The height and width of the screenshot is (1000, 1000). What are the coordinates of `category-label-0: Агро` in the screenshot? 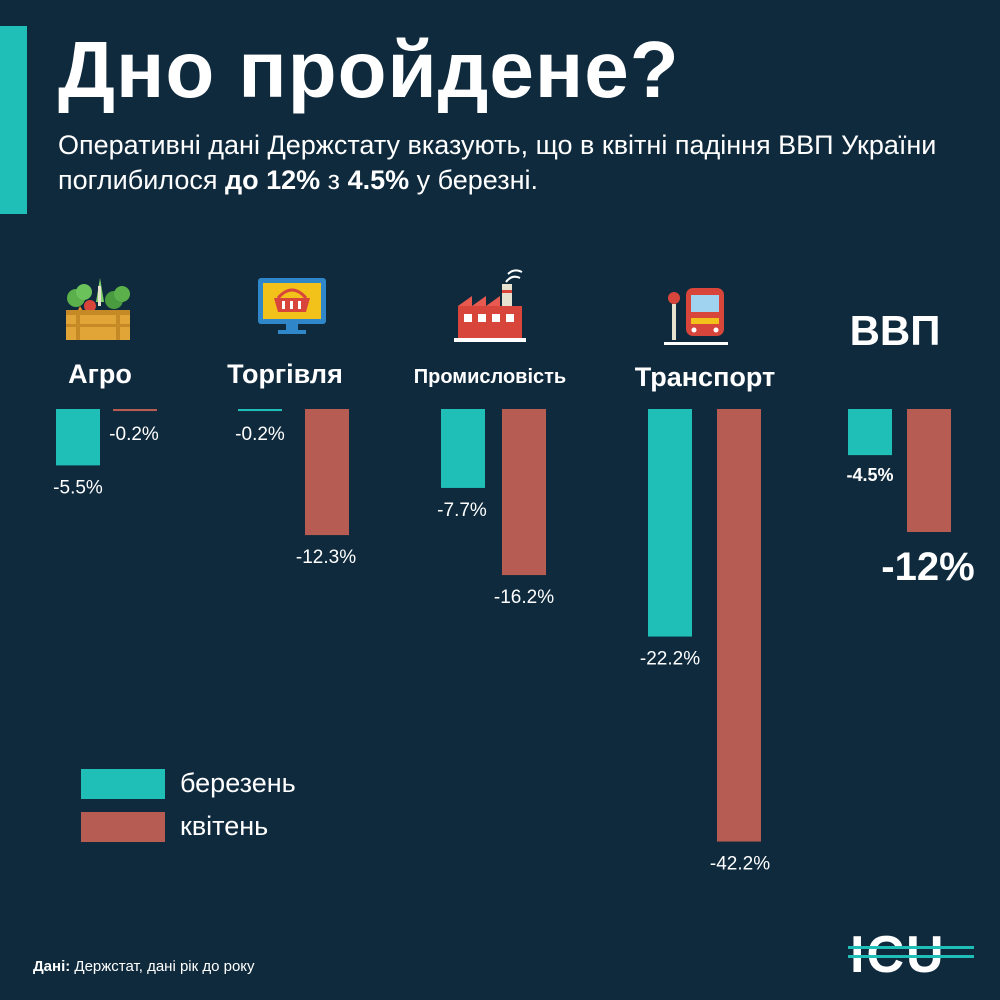 It's located at (100, 374).